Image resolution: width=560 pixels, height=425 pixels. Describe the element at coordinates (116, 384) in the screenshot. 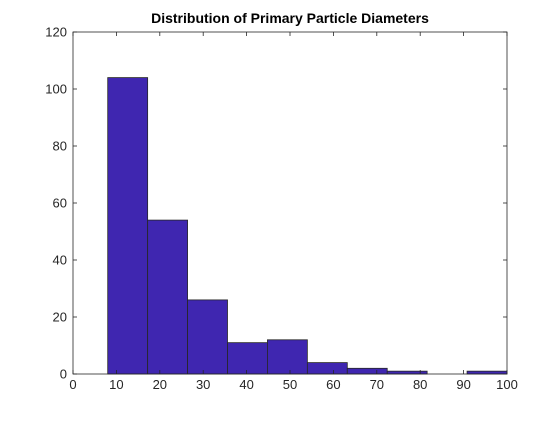

I see `x-tick-label: 10` at that location.